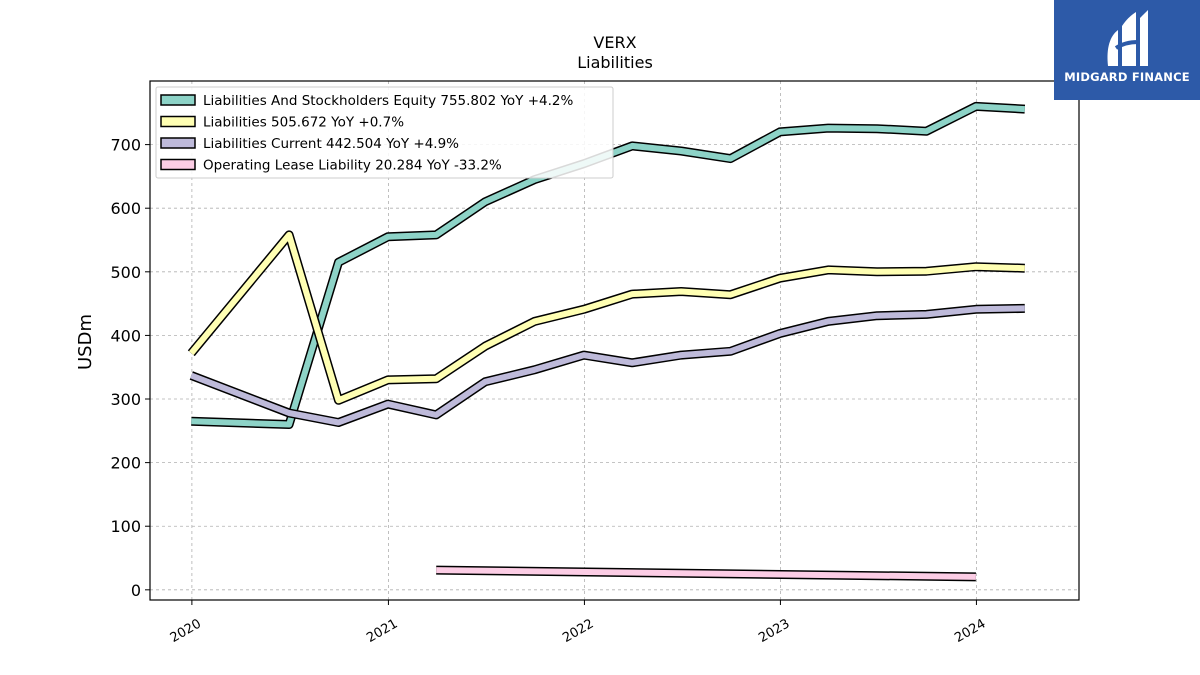 This screenshot has height=675, width=1200. Describe the element at coordinates (774, 631) in the screenshot. I see `x-tick-label: 2023` at that location.